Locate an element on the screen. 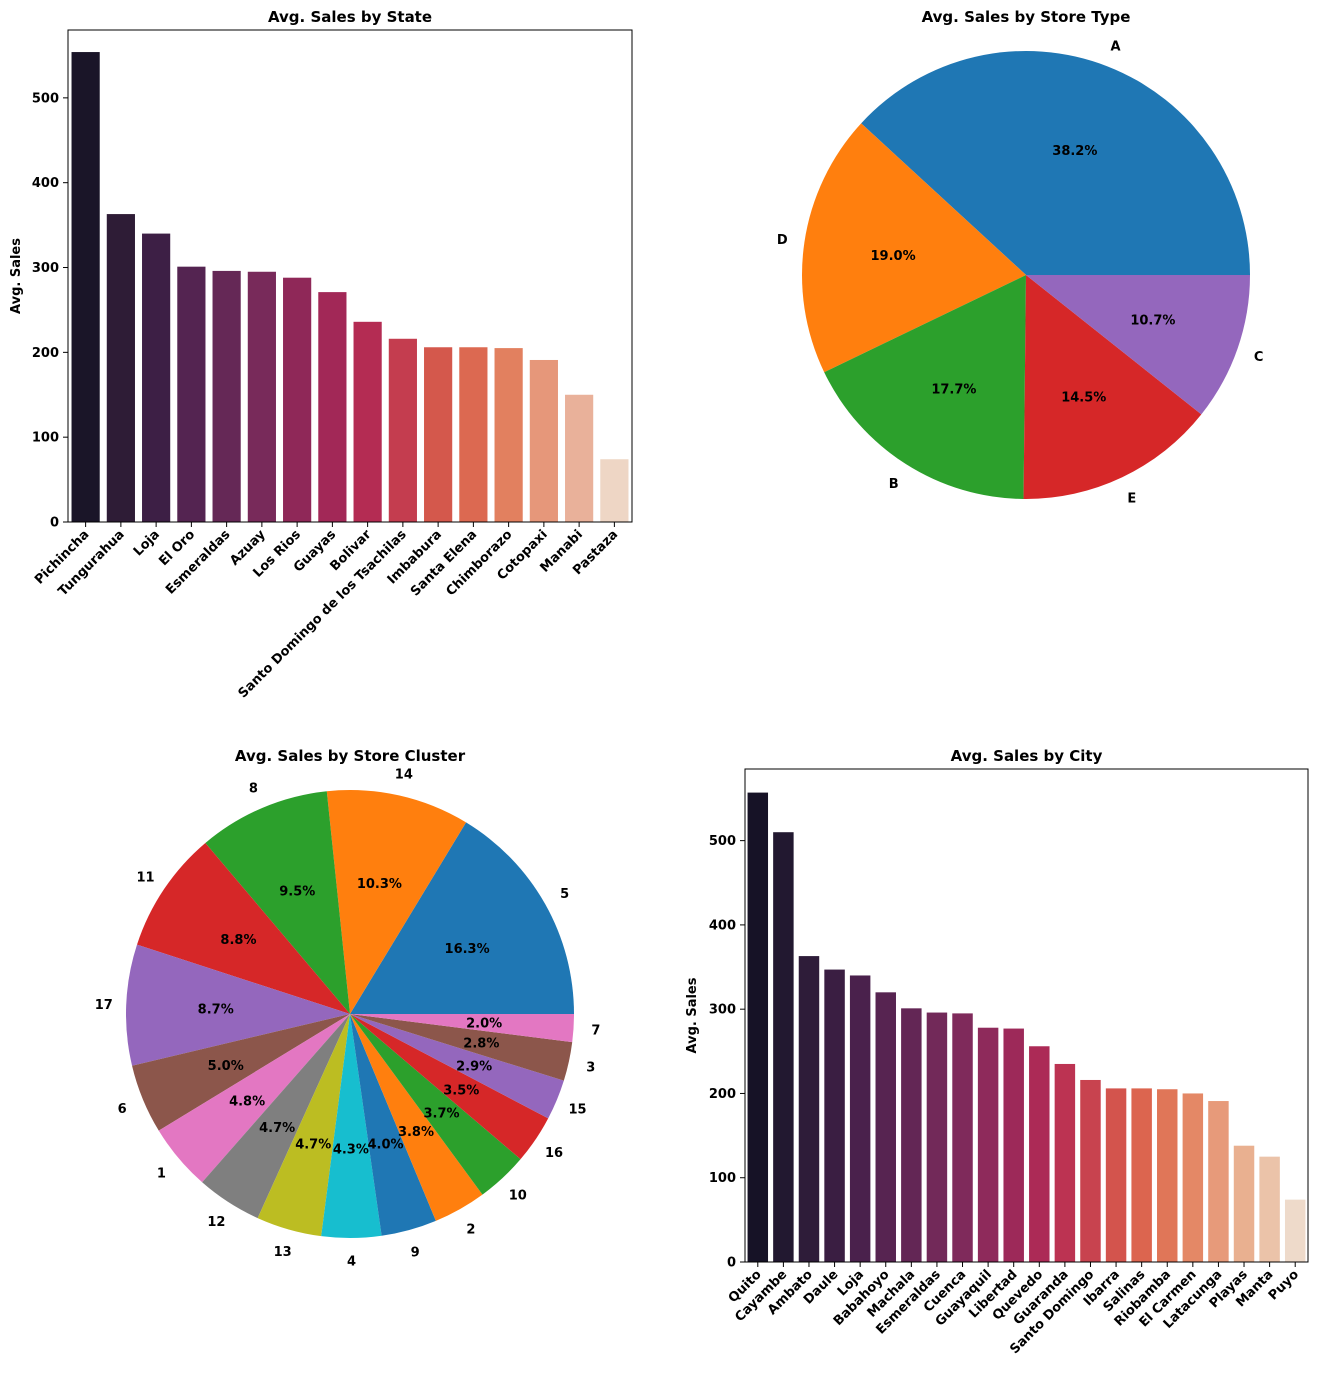 This screenshot has height=1376, width=1323. store_type-pct-label: 38.2% is located at coordinates (1074, 151).